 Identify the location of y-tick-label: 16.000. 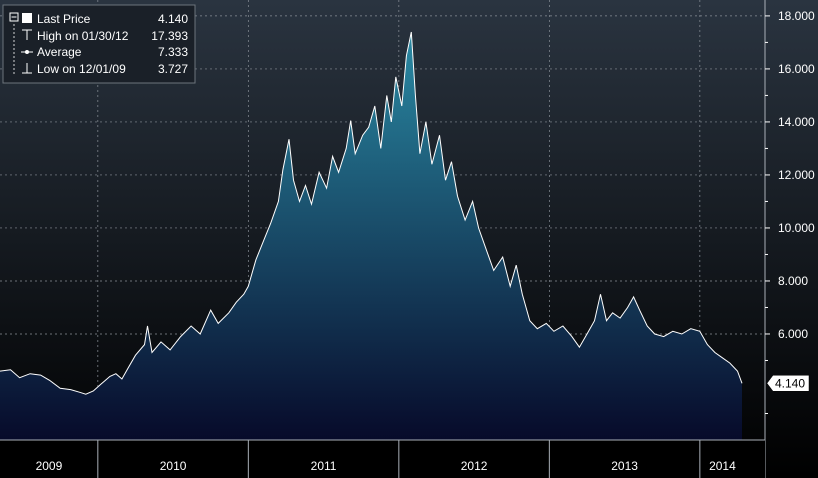
(796, 69).